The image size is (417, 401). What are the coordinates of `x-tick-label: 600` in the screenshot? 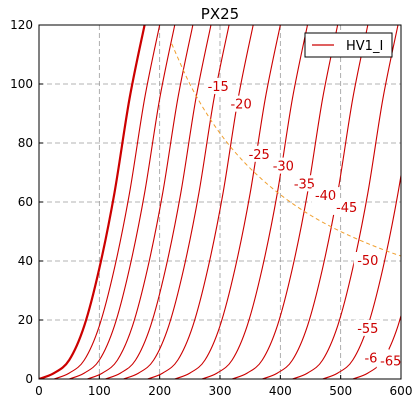 It's located at (401, 391).